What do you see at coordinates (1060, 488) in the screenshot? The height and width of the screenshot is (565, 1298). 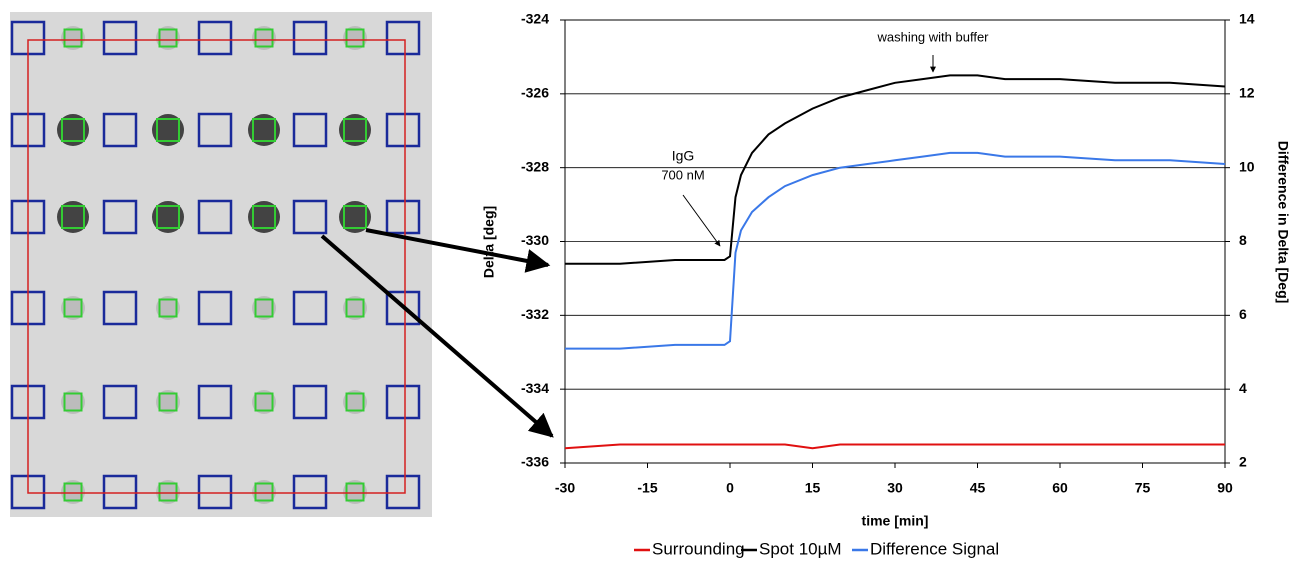 I see `x-tick-label: 60` at bounding box center [1060, 488].